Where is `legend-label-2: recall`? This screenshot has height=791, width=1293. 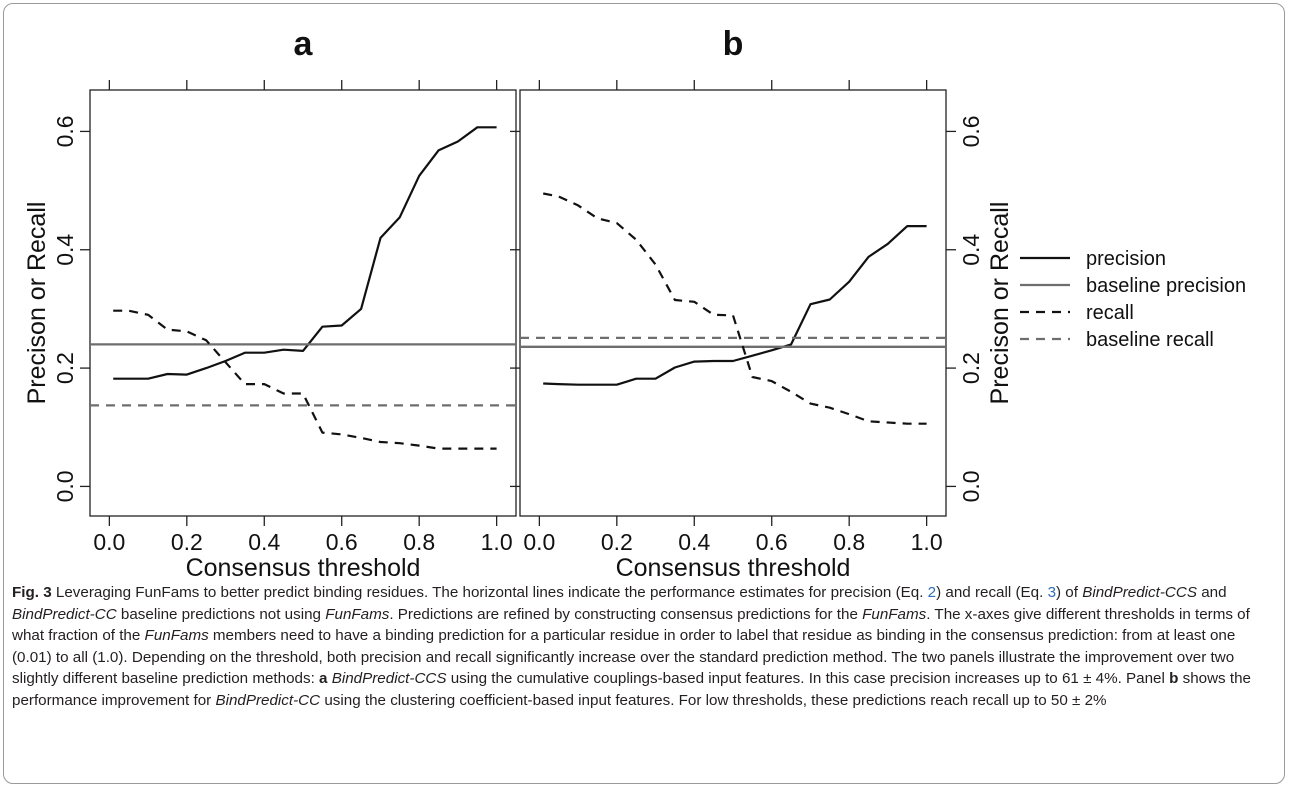
legend-label-2: recall is located at coordinates (1110, 313).